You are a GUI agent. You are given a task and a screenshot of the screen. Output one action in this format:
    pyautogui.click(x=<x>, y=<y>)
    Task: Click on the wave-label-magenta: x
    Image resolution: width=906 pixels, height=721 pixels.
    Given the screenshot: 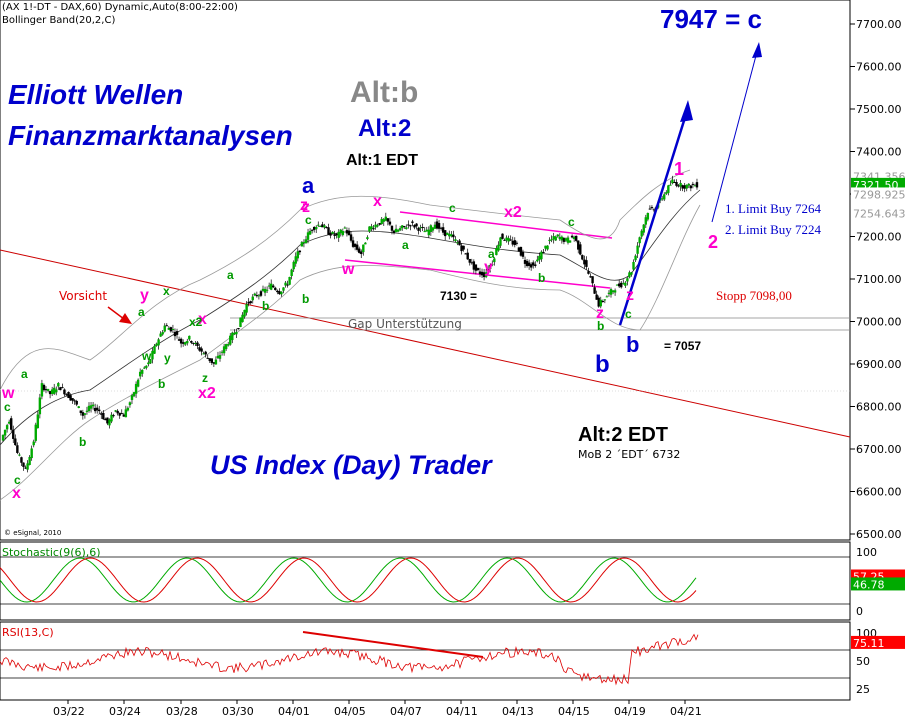 What is the action you would take?
    pyautogui.click(x=377, y=201)
    